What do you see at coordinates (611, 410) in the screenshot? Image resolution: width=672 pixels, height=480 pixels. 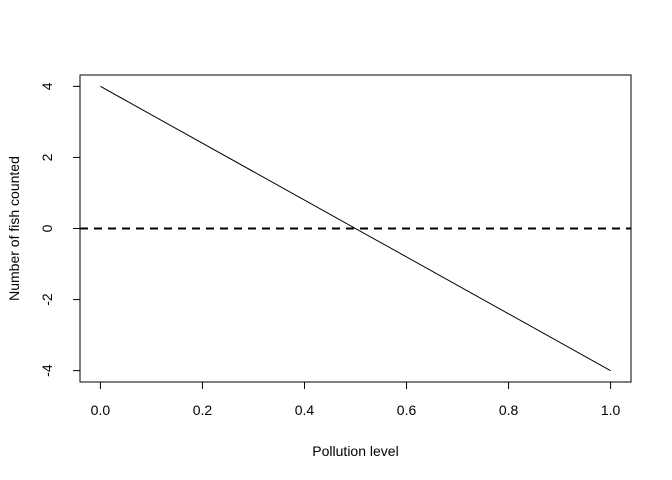 I see `x-tick-label: 1.0` at bounding box center [611, 410].